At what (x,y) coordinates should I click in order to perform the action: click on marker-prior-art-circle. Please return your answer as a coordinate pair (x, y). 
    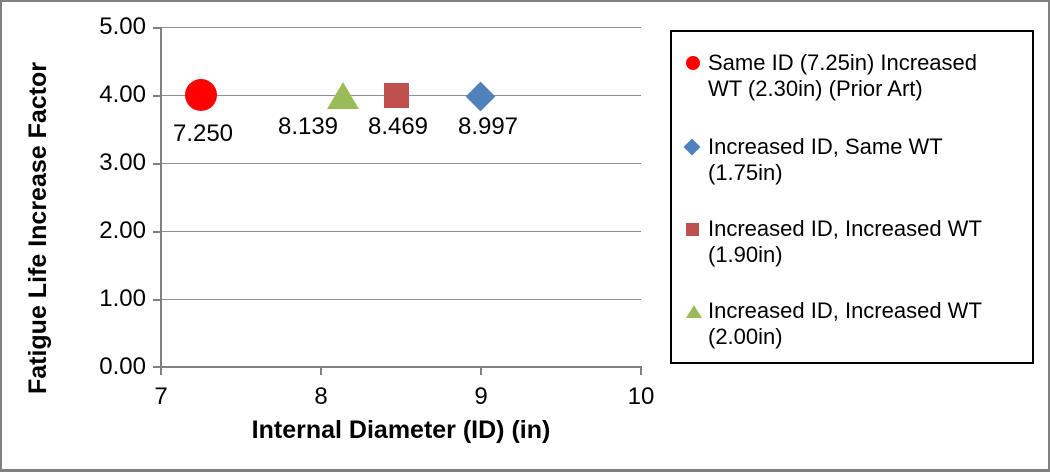
    Looking at the image, I should click on (201, 95).